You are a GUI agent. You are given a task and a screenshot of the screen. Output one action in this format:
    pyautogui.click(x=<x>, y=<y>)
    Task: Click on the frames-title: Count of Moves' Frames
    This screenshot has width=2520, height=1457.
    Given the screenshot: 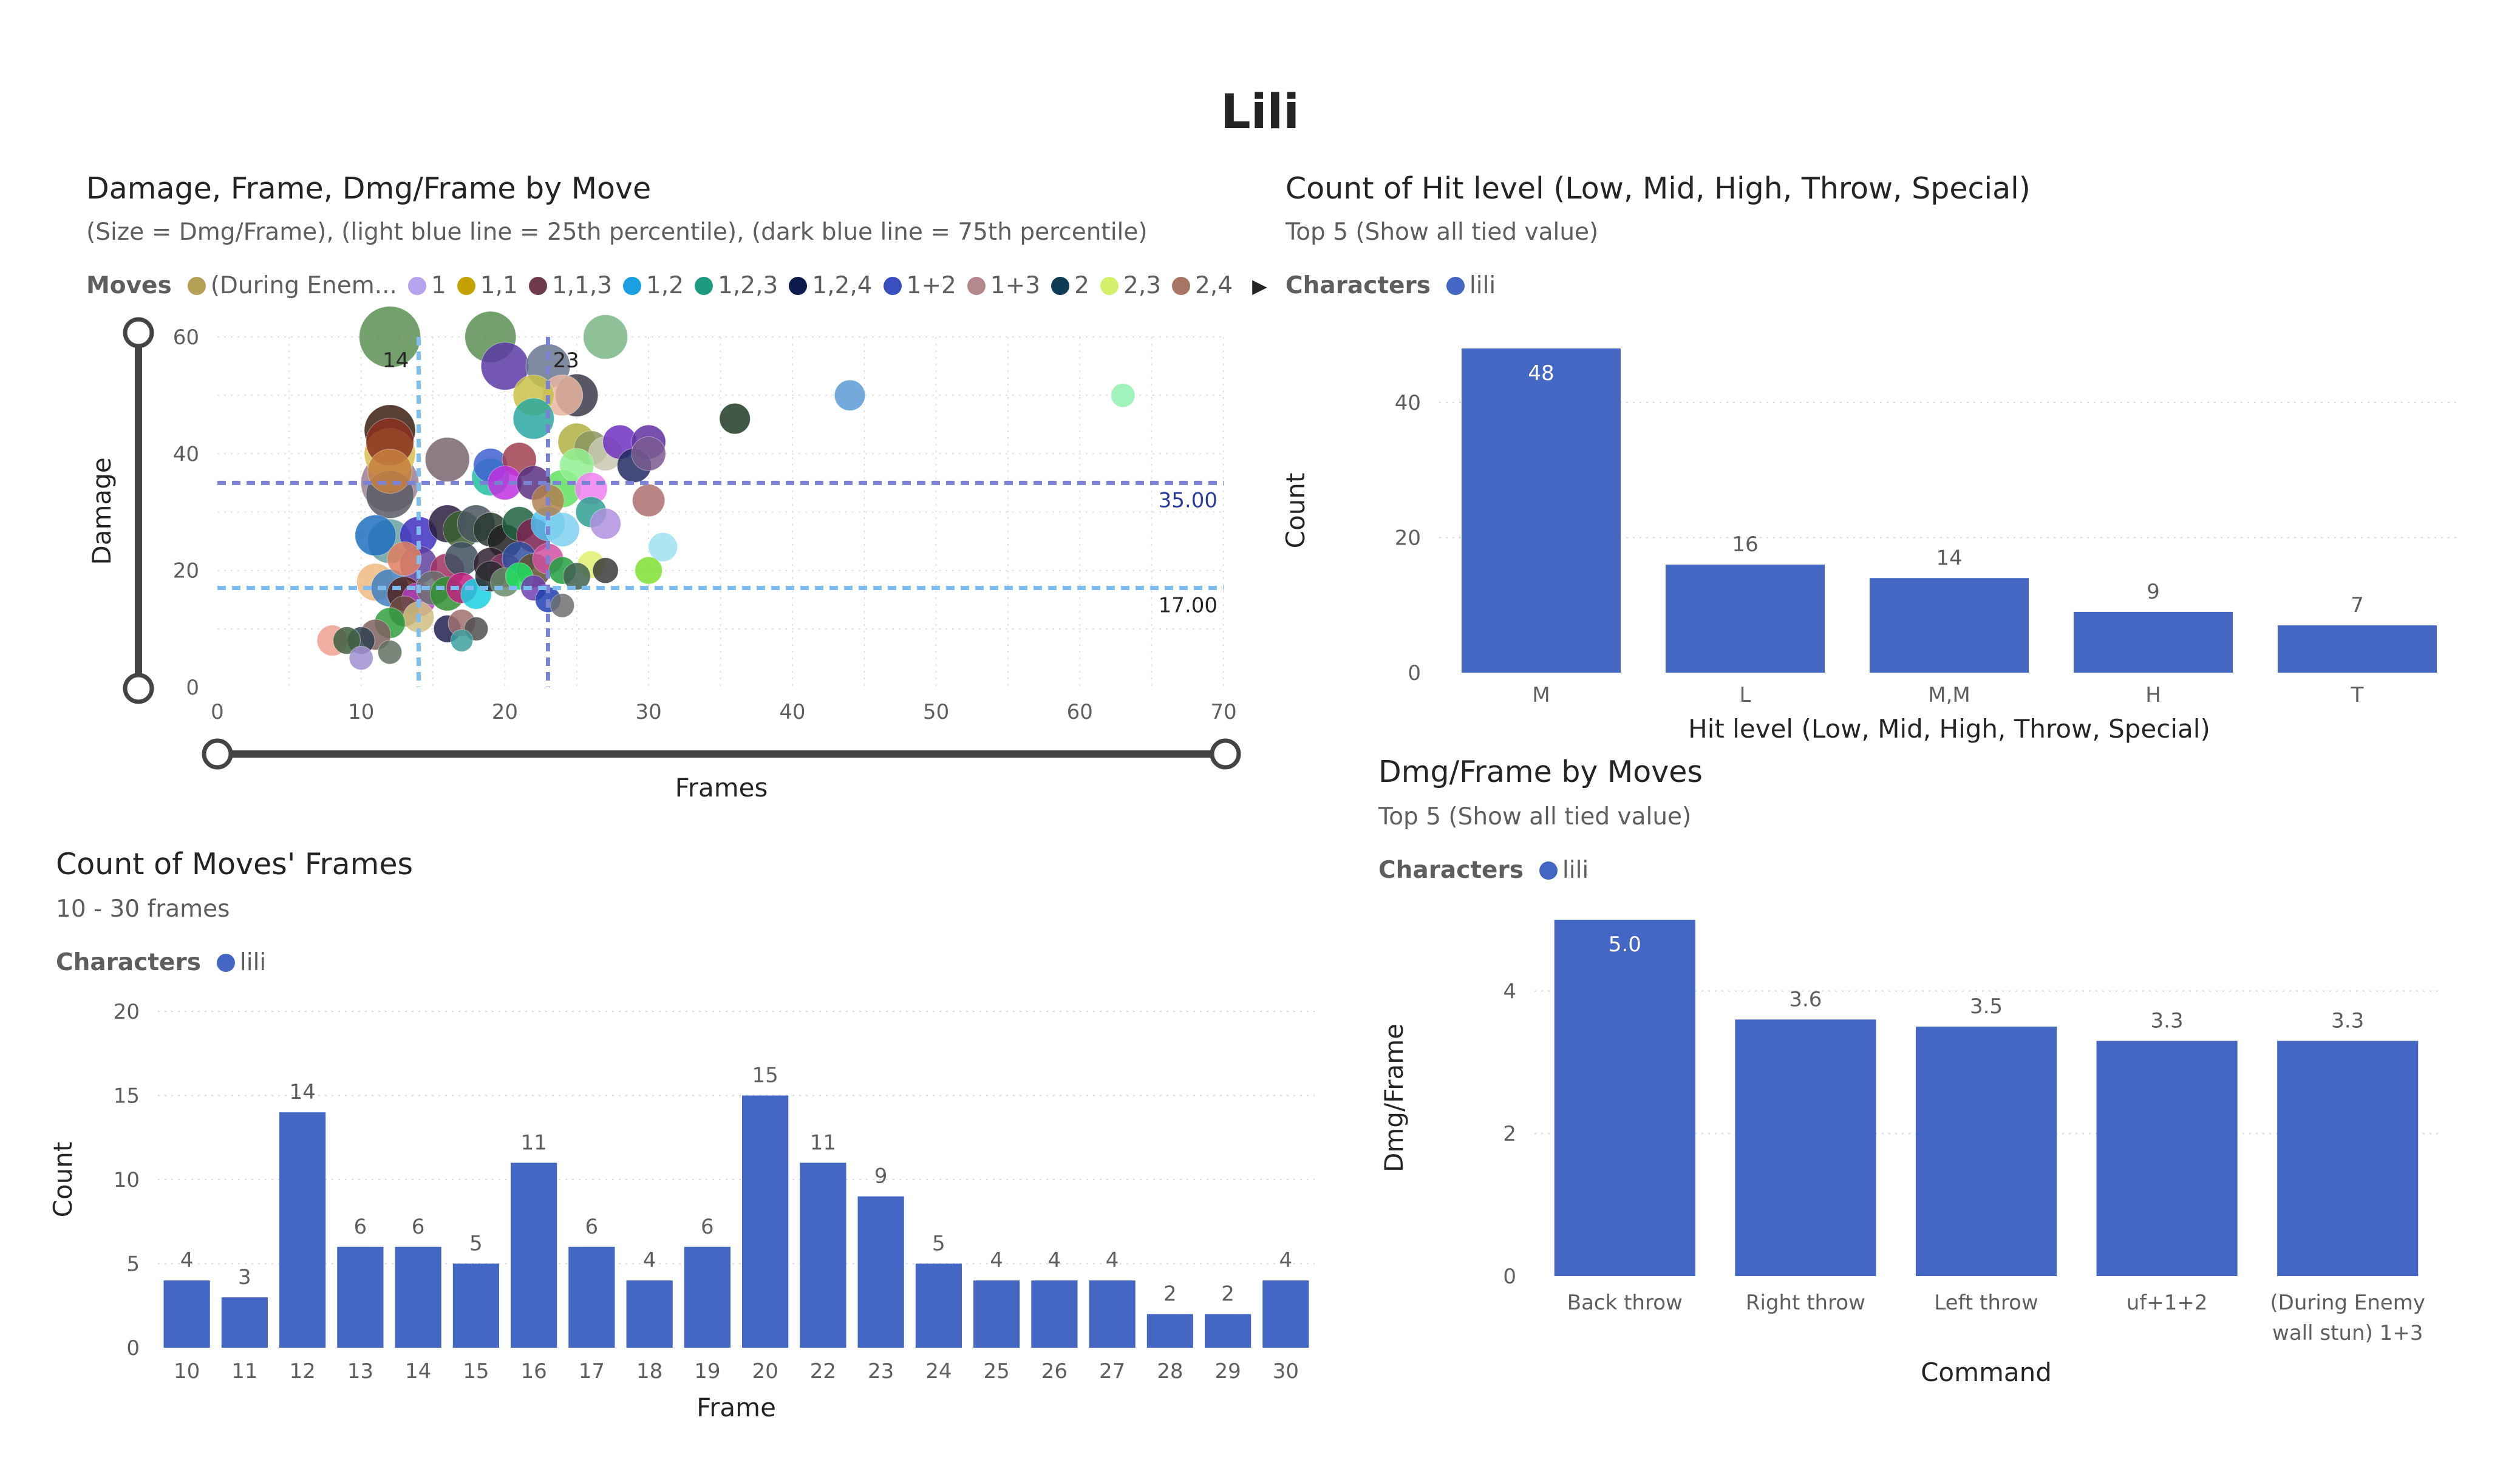 What is the action you would take?
    pyautogui.click(x=235, y=864)
    